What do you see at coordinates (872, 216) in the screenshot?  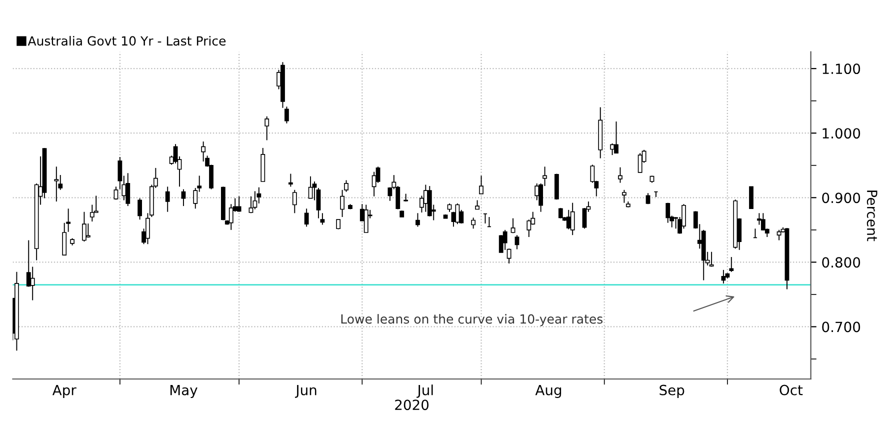 I see `y-axis-title: Percent` at bounding box center [872, 216].